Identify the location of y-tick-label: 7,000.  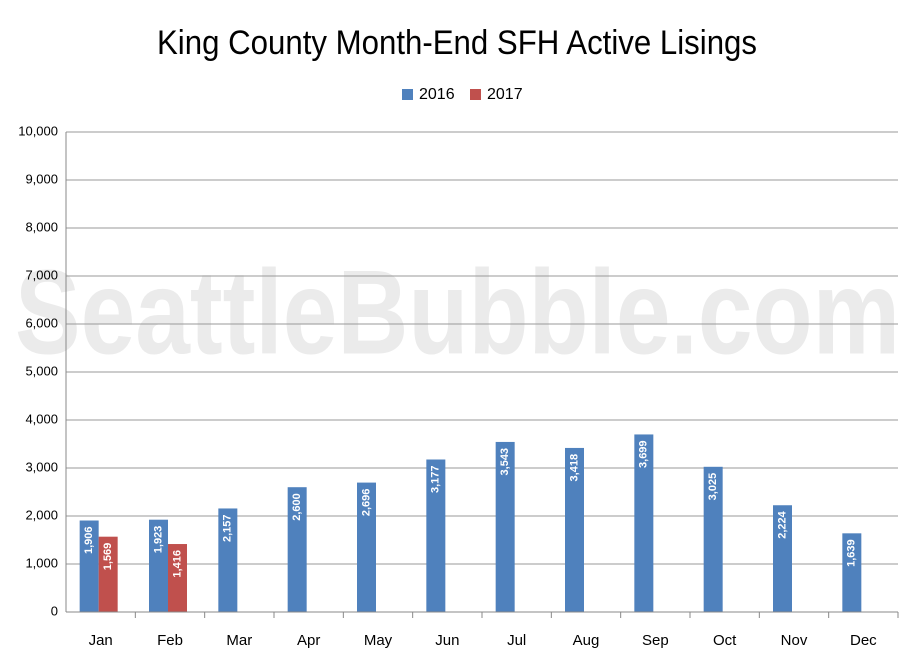
(41, 274).